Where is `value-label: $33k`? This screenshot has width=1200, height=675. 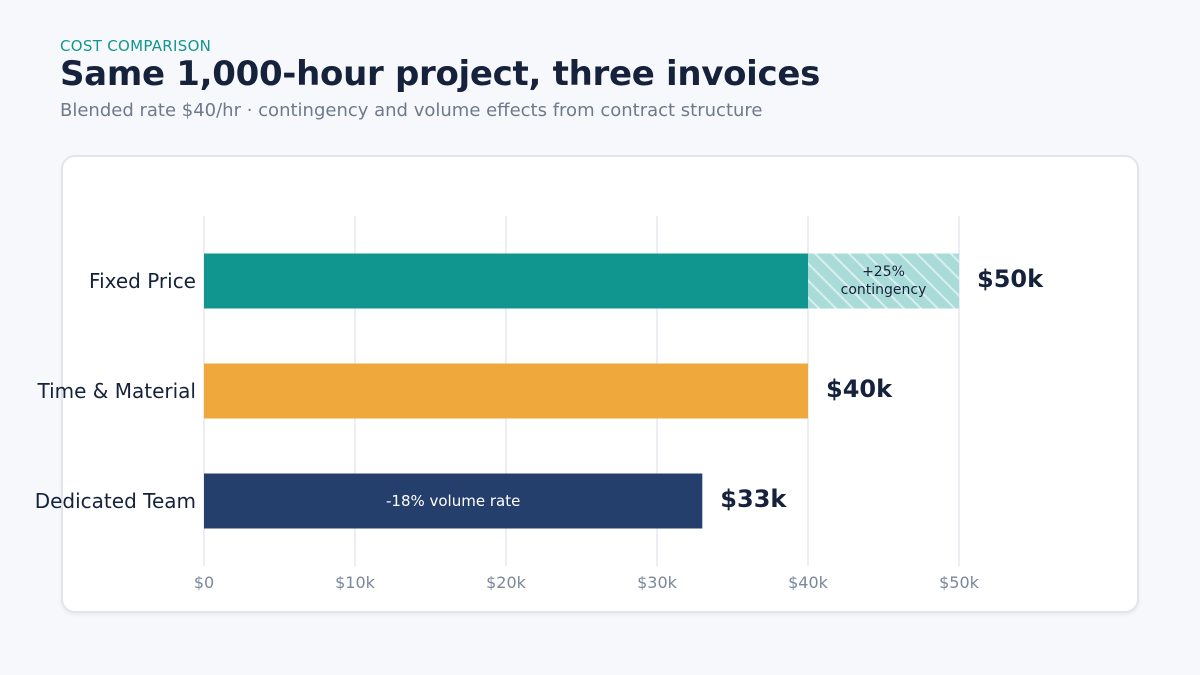 value-label: $33k is located at coordinates (753, 499).